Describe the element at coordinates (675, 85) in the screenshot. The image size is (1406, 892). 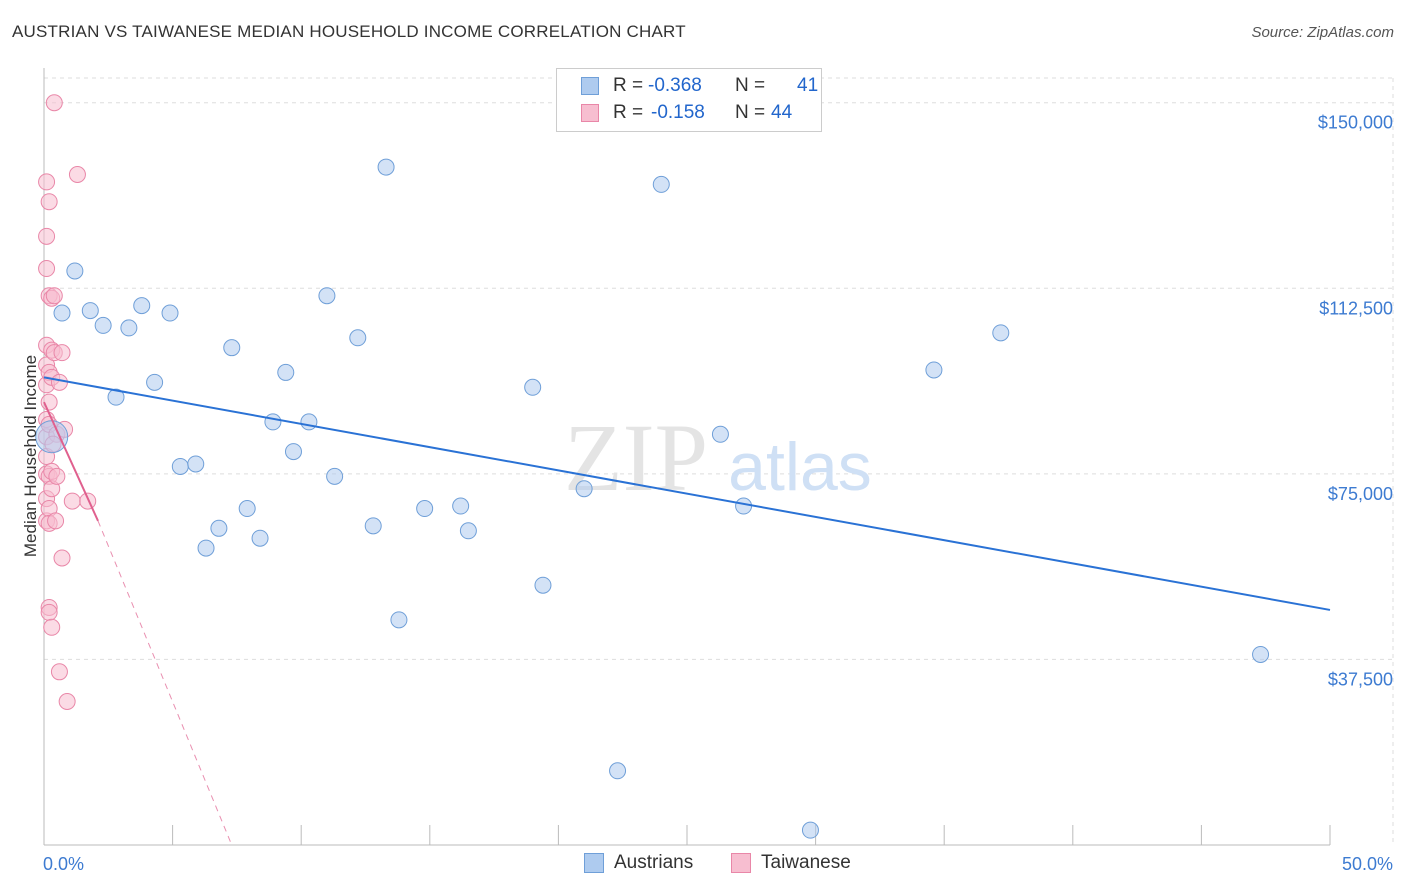
I see `legend-r-value: -0.368` at that location.